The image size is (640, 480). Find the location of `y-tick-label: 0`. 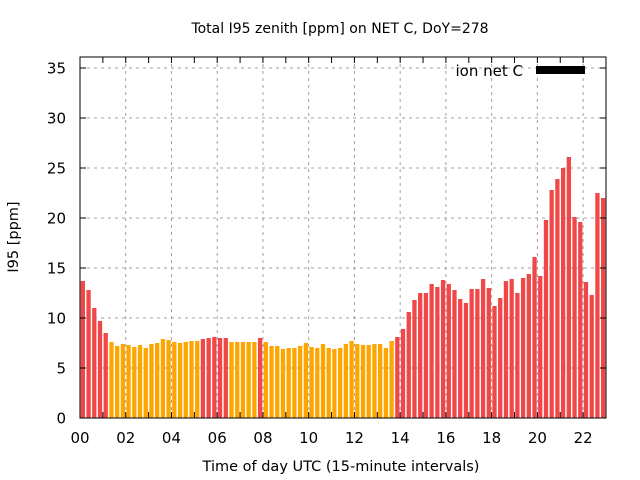

y-tick-label: 0 is located at coordinates (61, 419).